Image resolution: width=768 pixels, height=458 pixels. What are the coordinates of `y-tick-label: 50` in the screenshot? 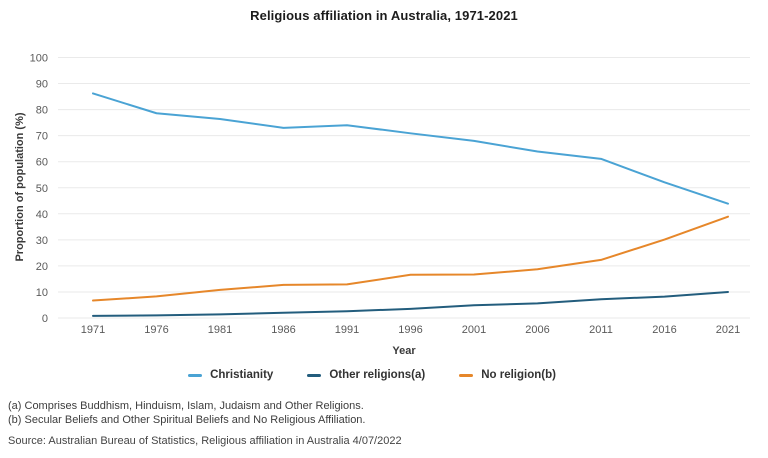 It's located at (42, 189).